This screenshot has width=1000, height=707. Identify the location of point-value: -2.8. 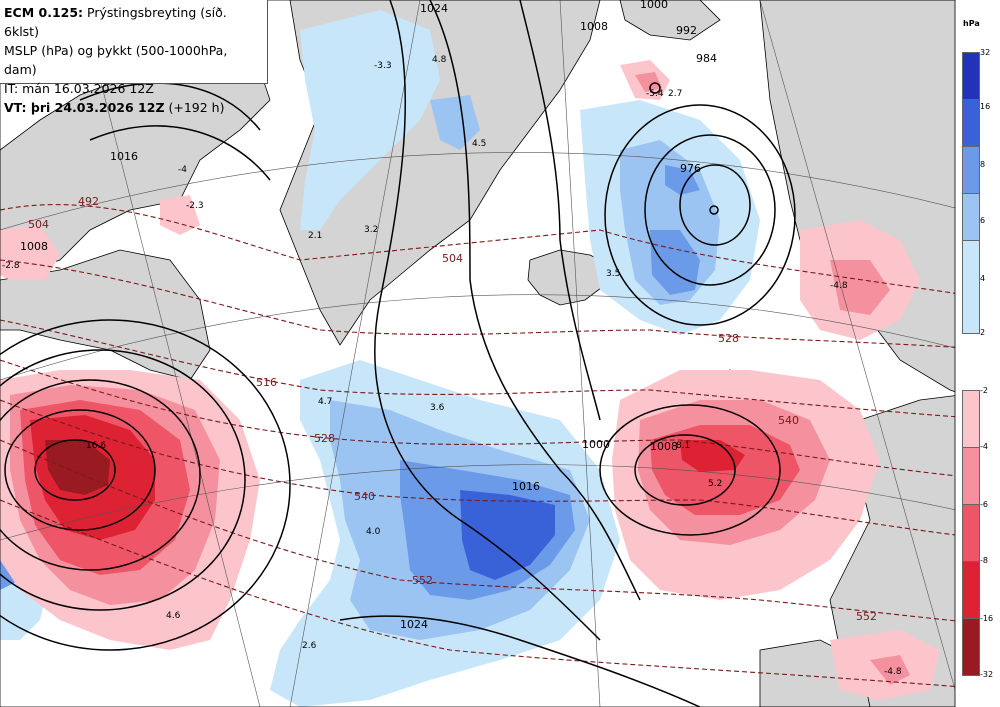
(11, 266).